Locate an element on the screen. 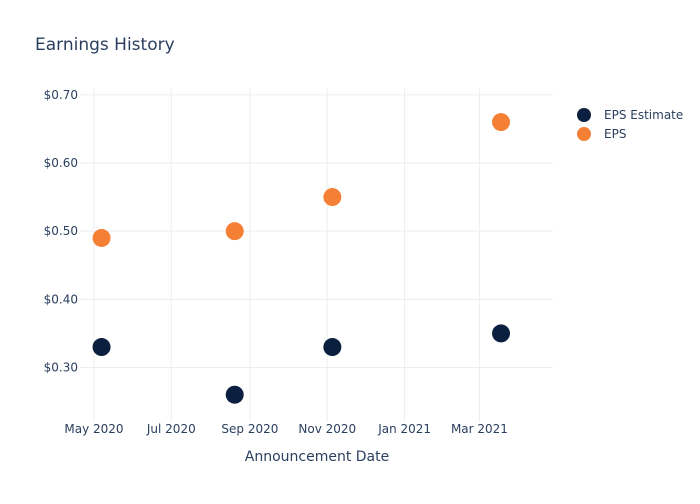 The image size is (700, 504). x-tick-label: Mar 2021 is located at coordinates (479, 429).